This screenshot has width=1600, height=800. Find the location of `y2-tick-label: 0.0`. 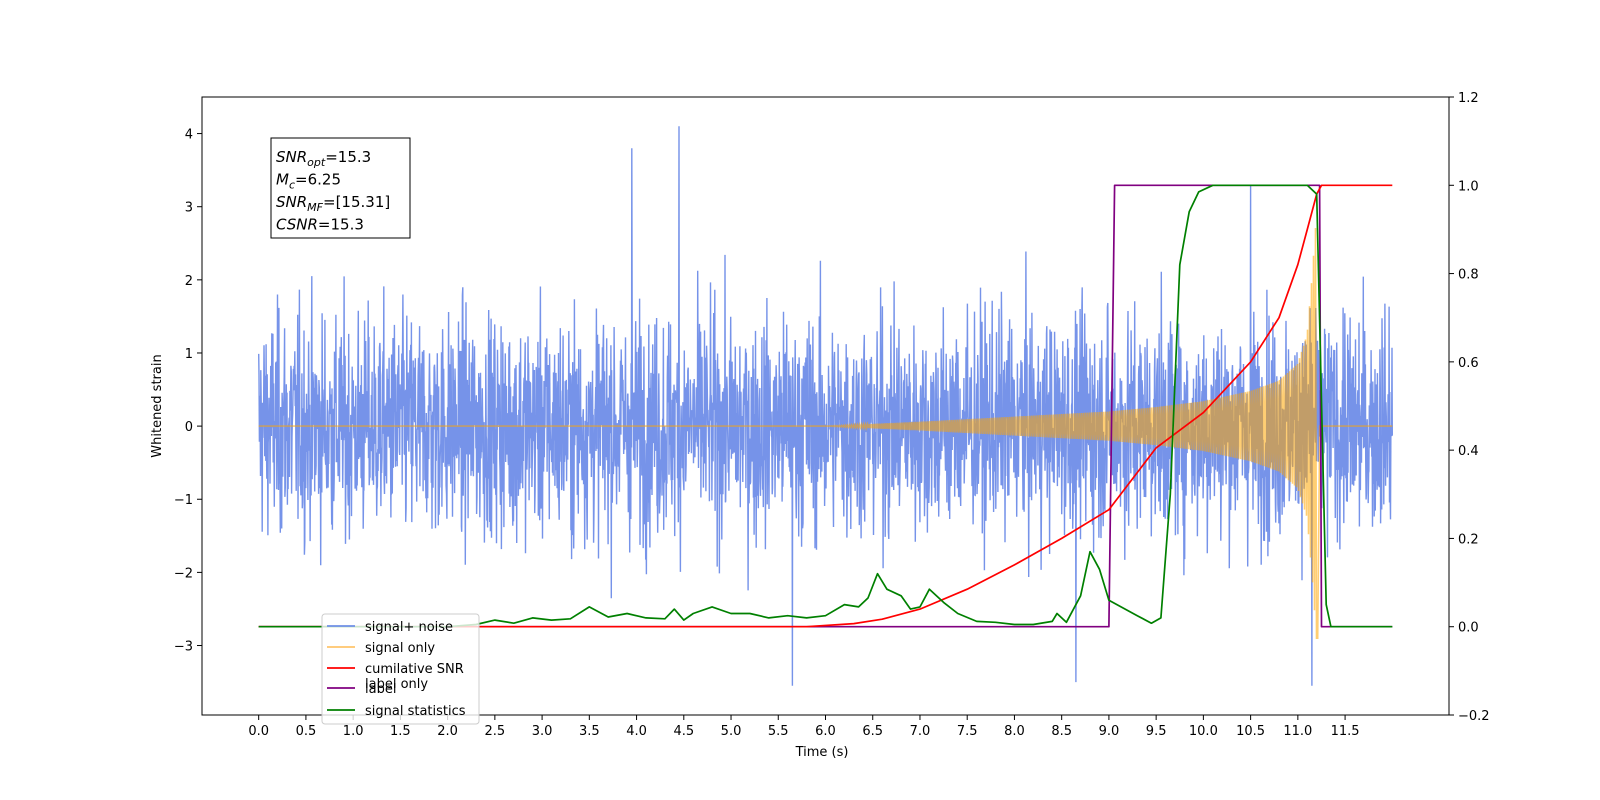

y2-tick-label: 0.0 is located at coordinates (1468, 628).